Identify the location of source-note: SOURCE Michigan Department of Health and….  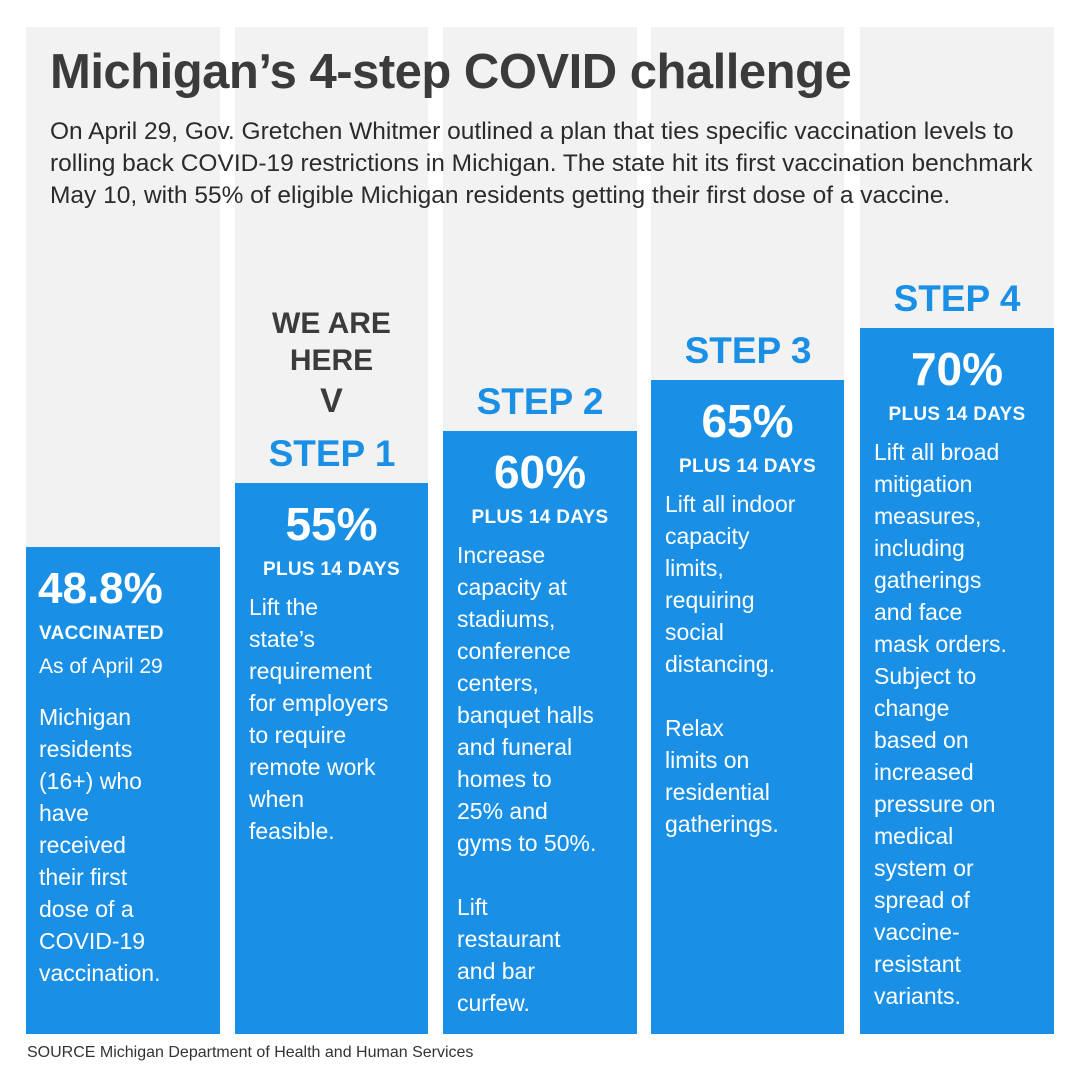
(250, 1052).